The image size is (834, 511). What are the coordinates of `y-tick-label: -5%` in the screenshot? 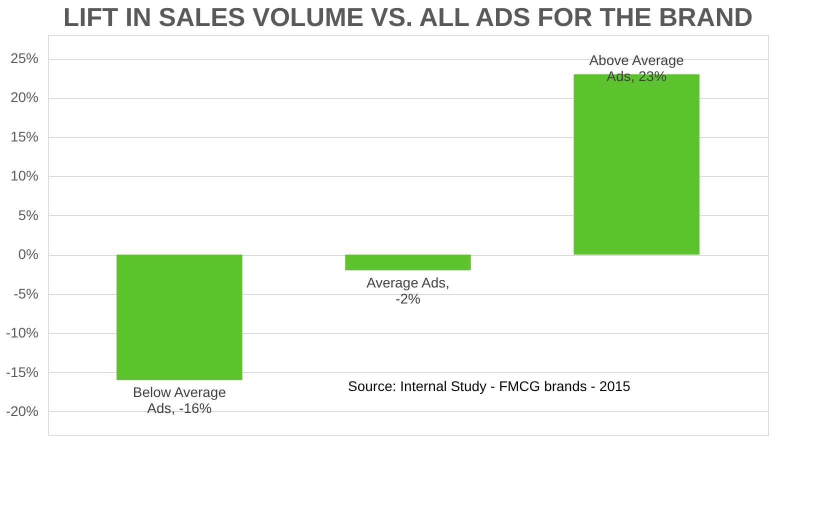 It's located at (26, 293).